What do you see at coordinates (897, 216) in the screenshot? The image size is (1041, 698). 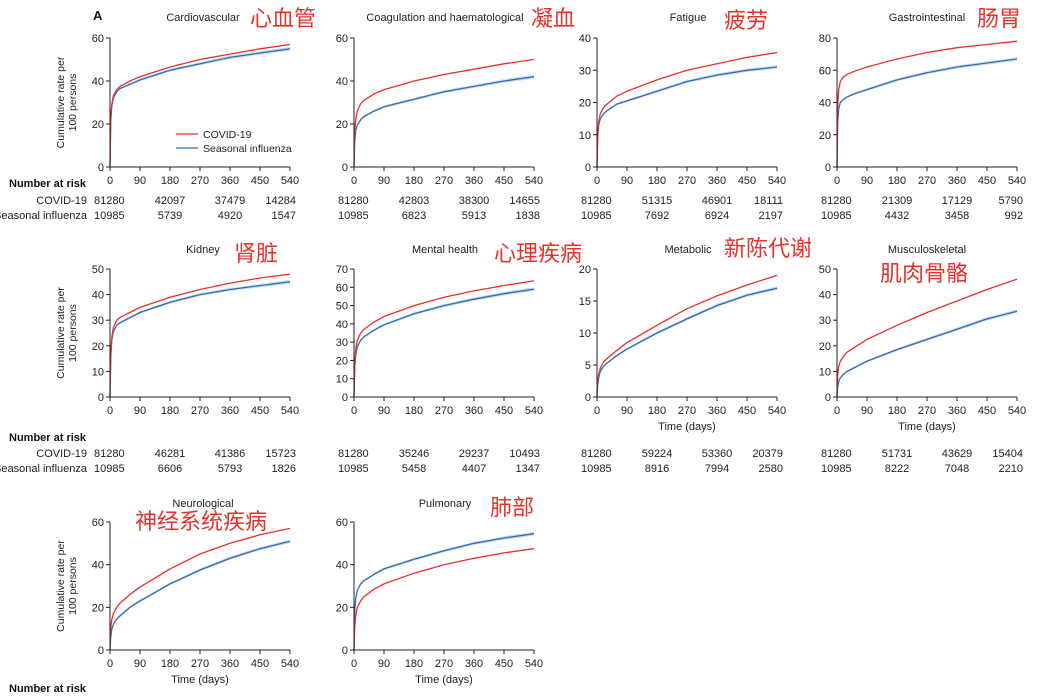 I see `at-risk-influenza-value: 4432` at bounding box center [897, 216].